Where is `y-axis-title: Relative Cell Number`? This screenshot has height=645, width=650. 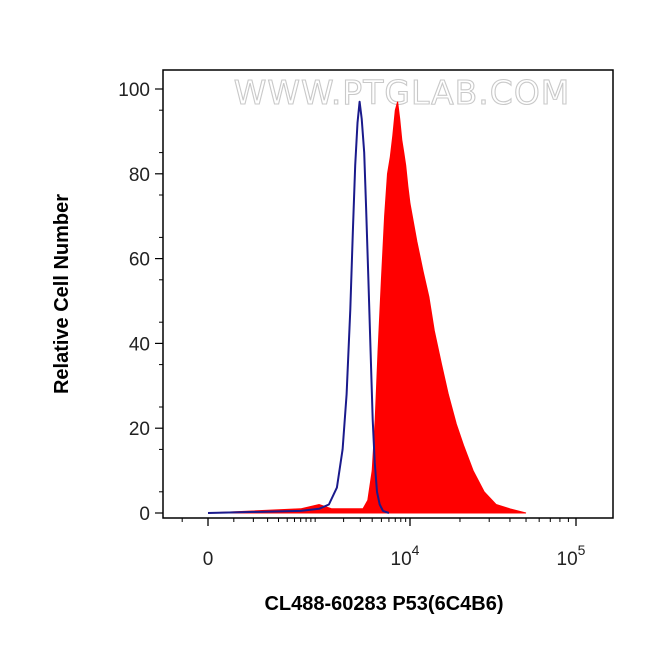
y-axis-title: Relative Cell Number is located at coordinates (62, 294).